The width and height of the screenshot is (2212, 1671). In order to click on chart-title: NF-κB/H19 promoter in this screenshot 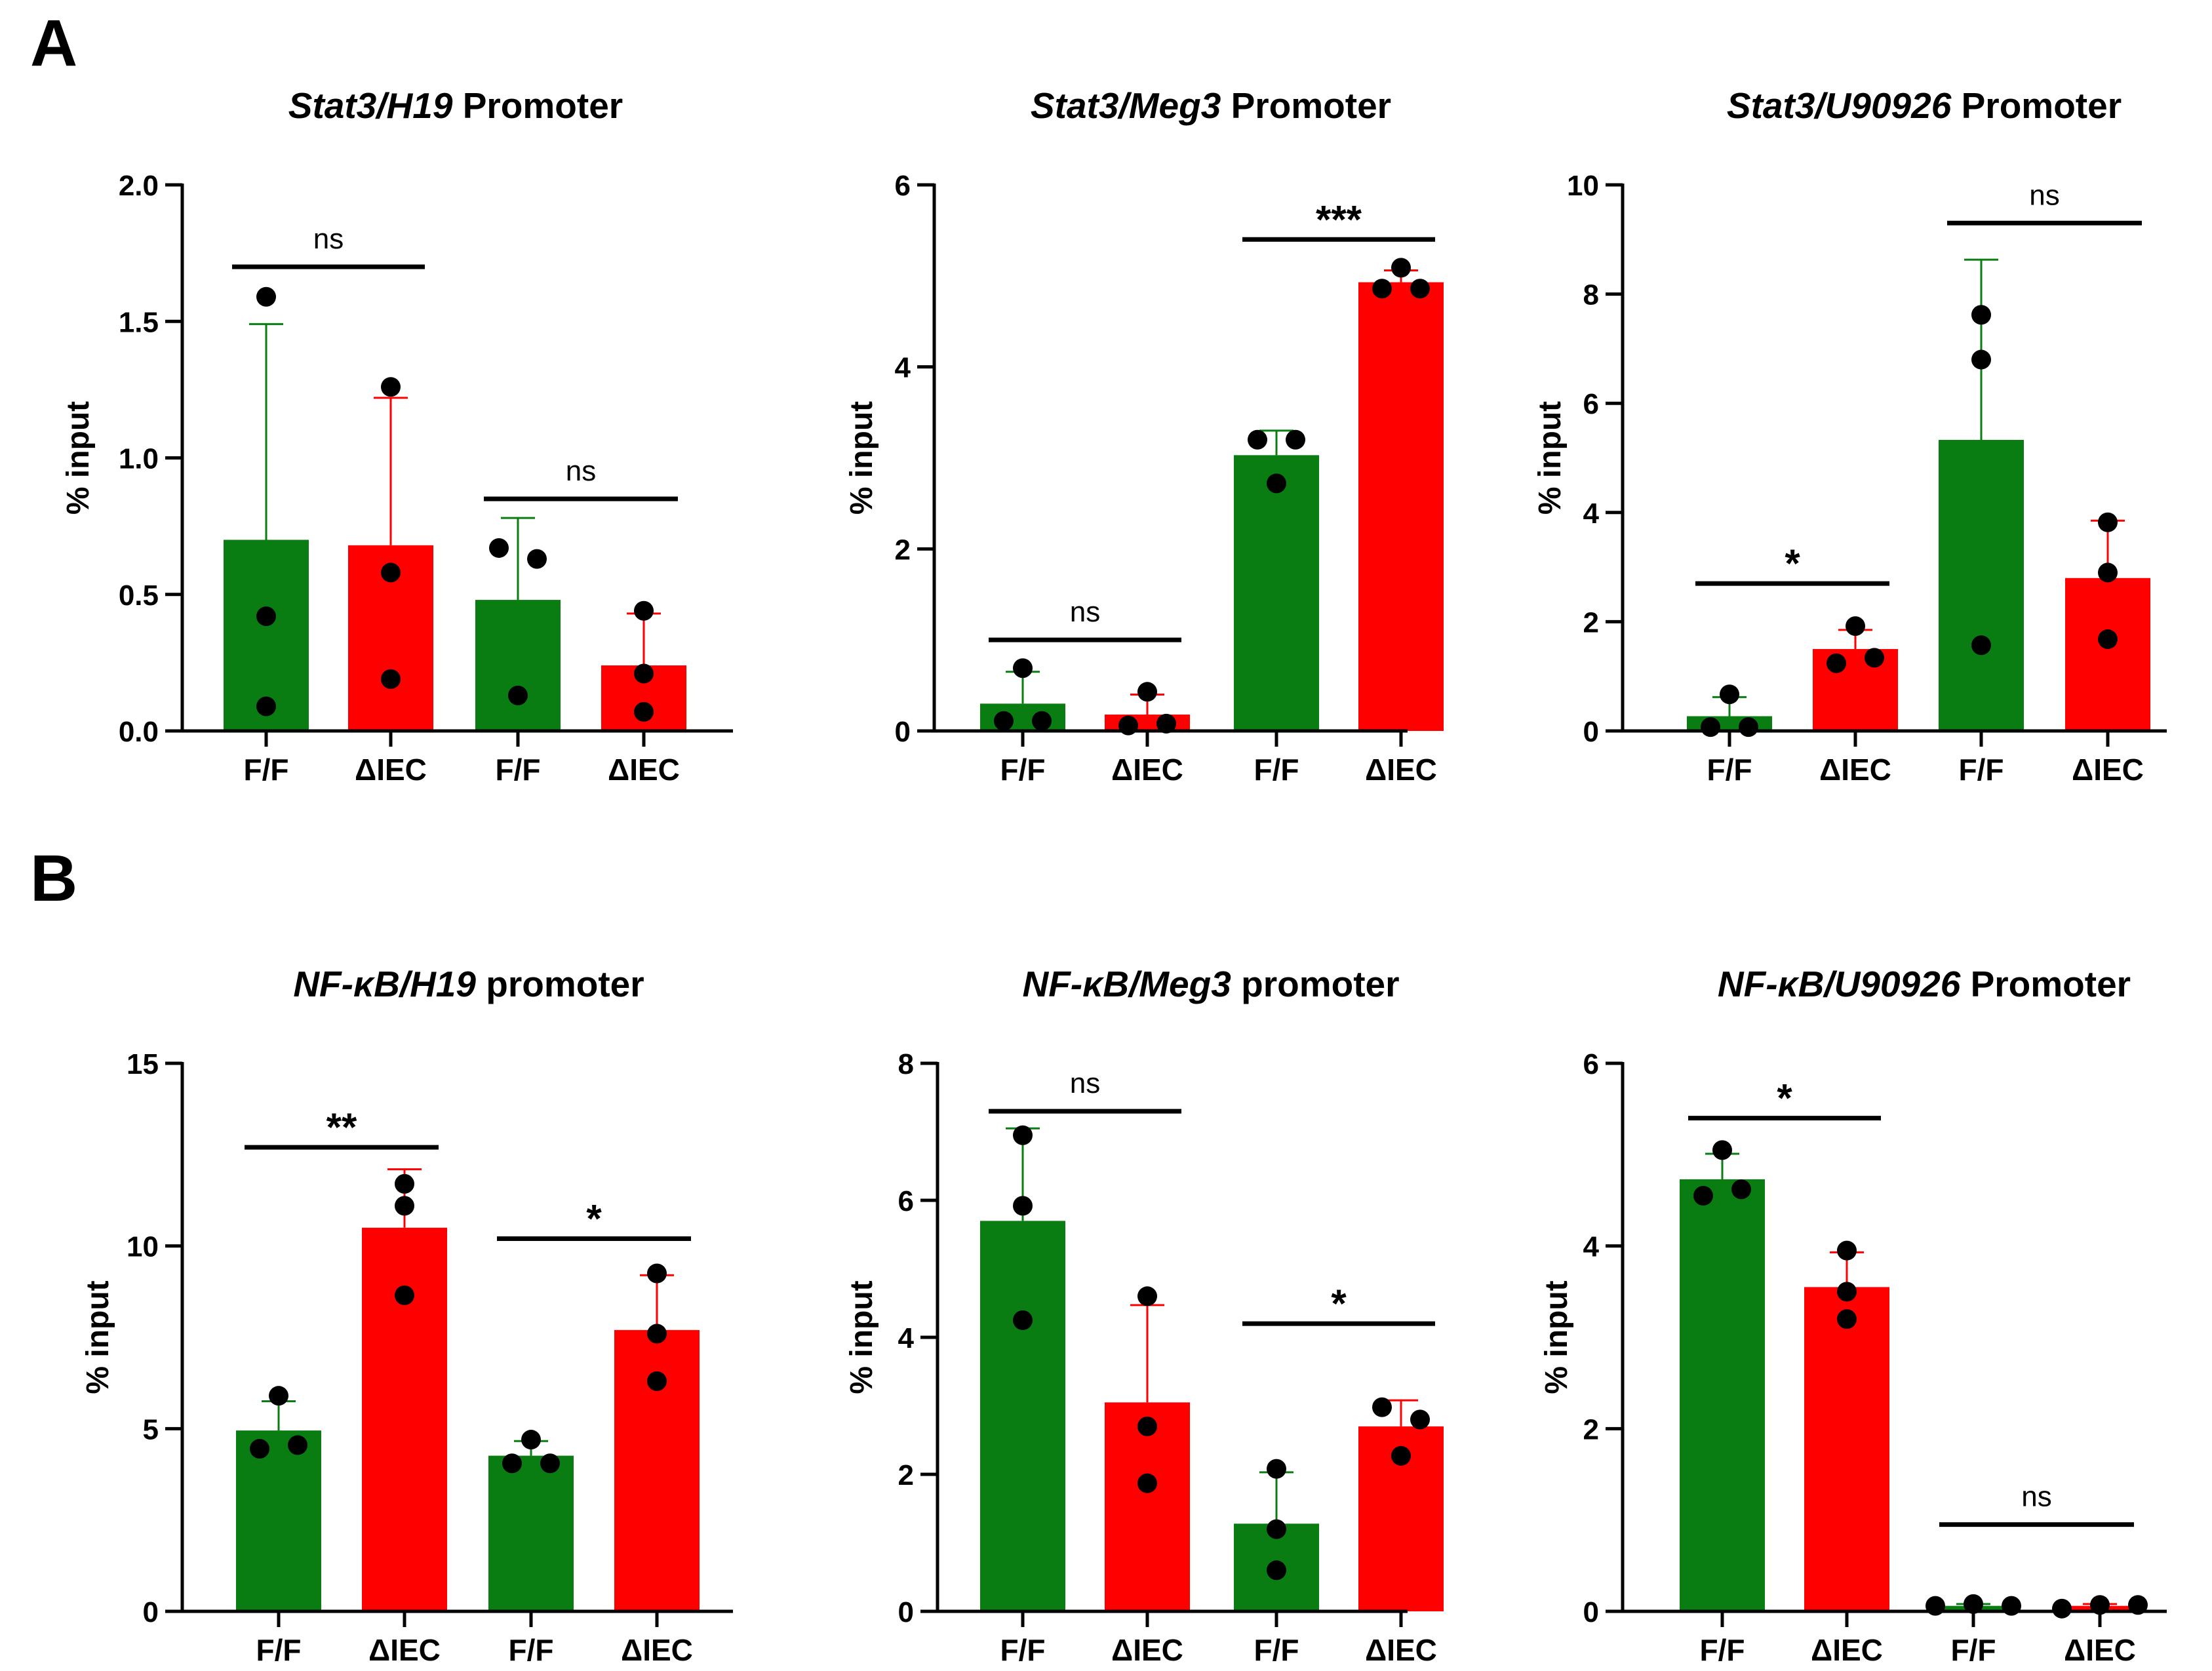, I will do `click(468, 984)`.